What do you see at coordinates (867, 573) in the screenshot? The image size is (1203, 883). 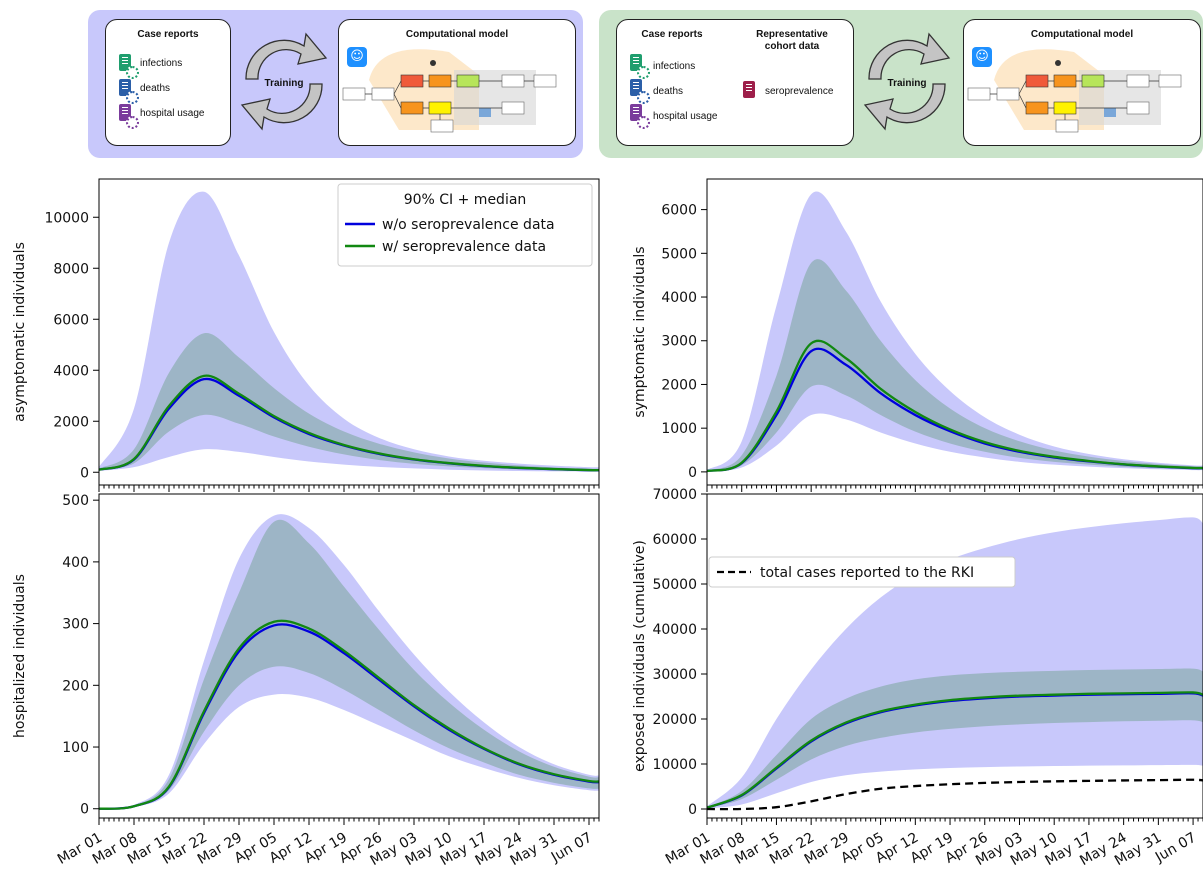 I see `legend-rki-label: total cases reported to the RKI` at bounding box center [867, 573].